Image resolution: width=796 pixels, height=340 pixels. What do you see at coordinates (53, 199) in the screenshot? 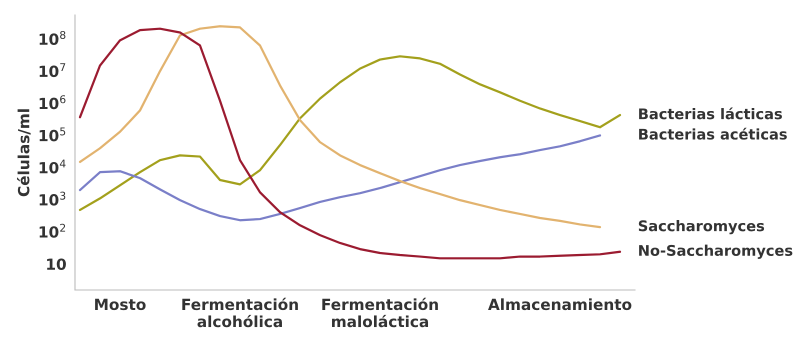
I see `y-tick-label: 10$^{3}$` at bounding box center [53, 199].